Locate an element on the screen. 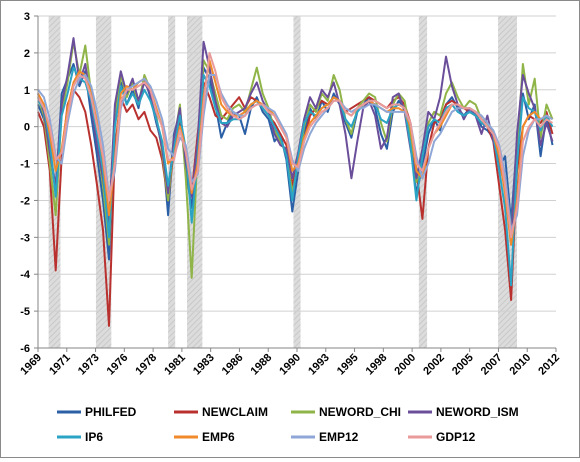 This screenshot has width=580, height=462. x-tick-label: 1969 is located at coordinates (31, 365).